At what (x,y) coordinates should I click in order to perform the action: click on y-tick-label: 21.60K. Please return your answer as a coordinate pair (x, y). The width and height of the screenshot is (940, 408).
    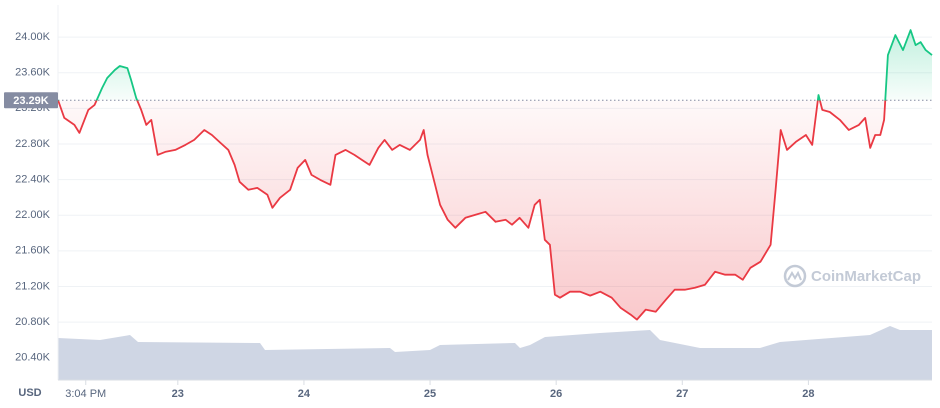
    Looking at the image, I should click on (33, 251).